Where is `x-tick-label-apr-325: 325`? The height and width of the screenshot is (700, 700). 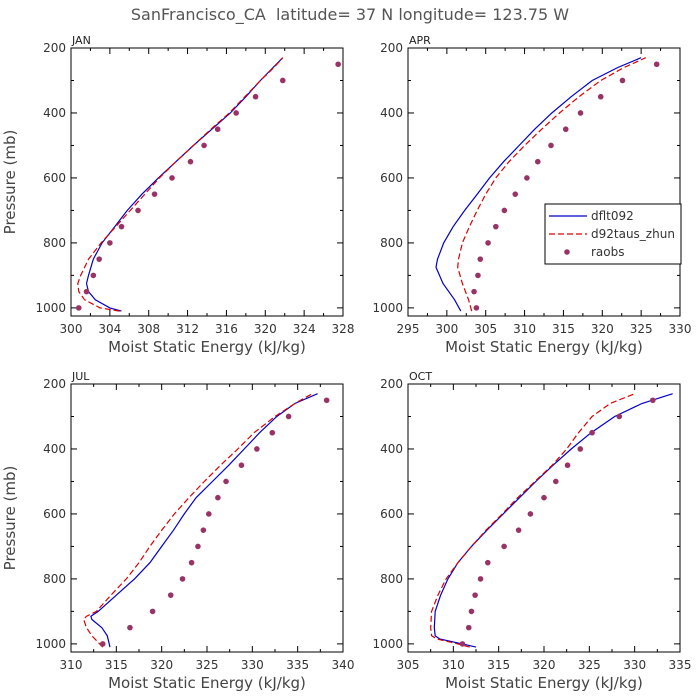
x-tick-label-apr-325: 325 is located at coordinates (641, 329).